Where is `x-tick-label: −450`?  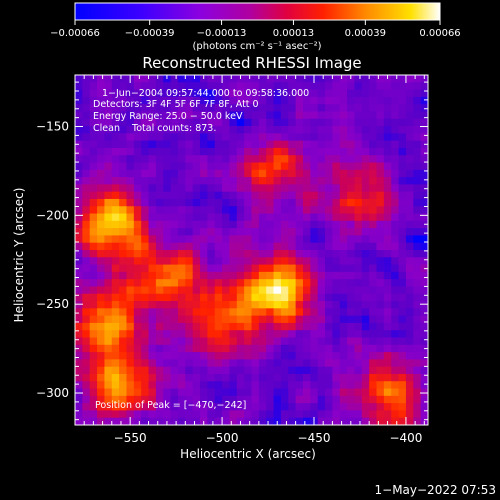 x-tick-label: −450 is located at coordinates (314, 438).